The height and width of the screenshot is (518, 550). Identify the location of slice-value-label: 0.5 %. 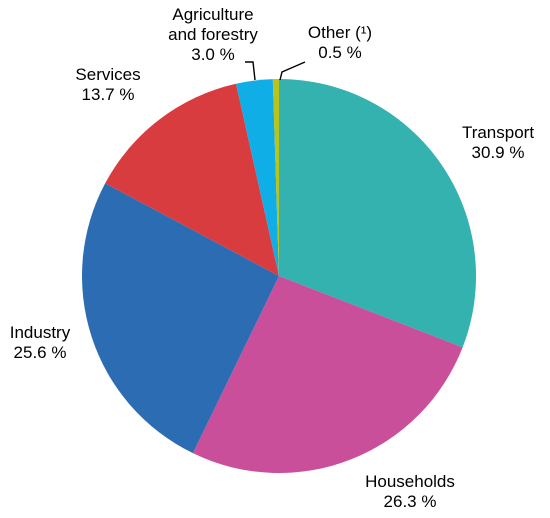
(339, 52).